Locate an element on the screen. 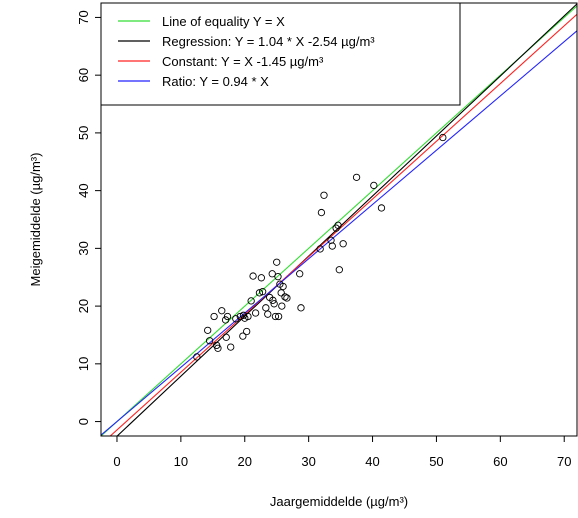 This screenshot has height=518, width=578. legend-entry-equality: Line of equality Y = X is located at coordinates (201, 21).